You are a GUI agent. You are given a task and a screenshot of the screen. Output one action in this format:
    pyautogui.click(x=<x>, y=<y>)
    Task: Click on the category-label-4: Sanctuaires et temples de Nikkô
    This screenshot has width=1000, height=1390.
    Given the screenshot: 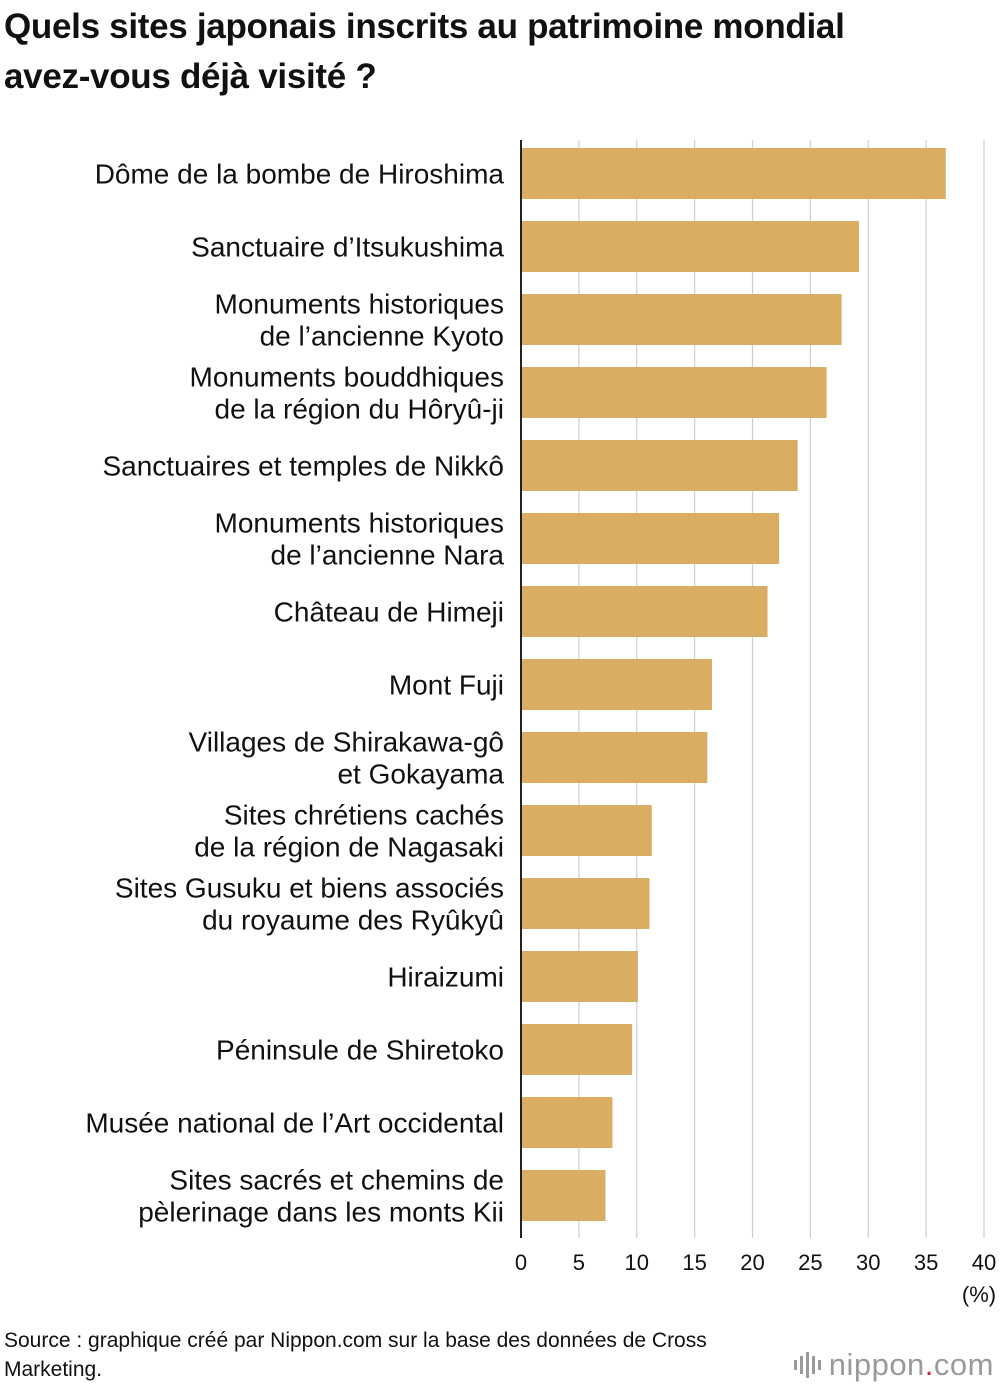 What is the action you would take?
    pyautogui.click(x=303, y=466)
    